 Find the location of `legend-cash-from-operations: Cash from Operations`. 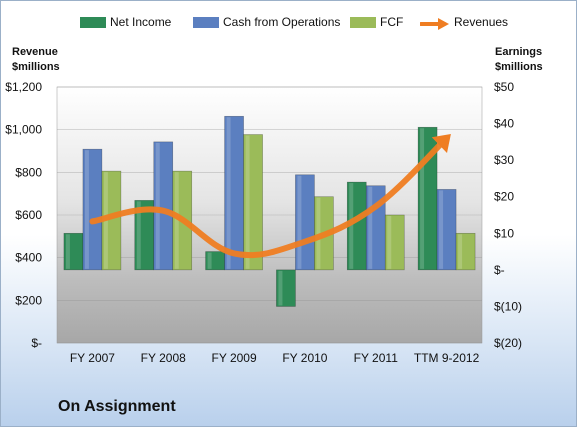

legend-cash-from-operations: Cash from Operations is located at coordinates (266, 22).